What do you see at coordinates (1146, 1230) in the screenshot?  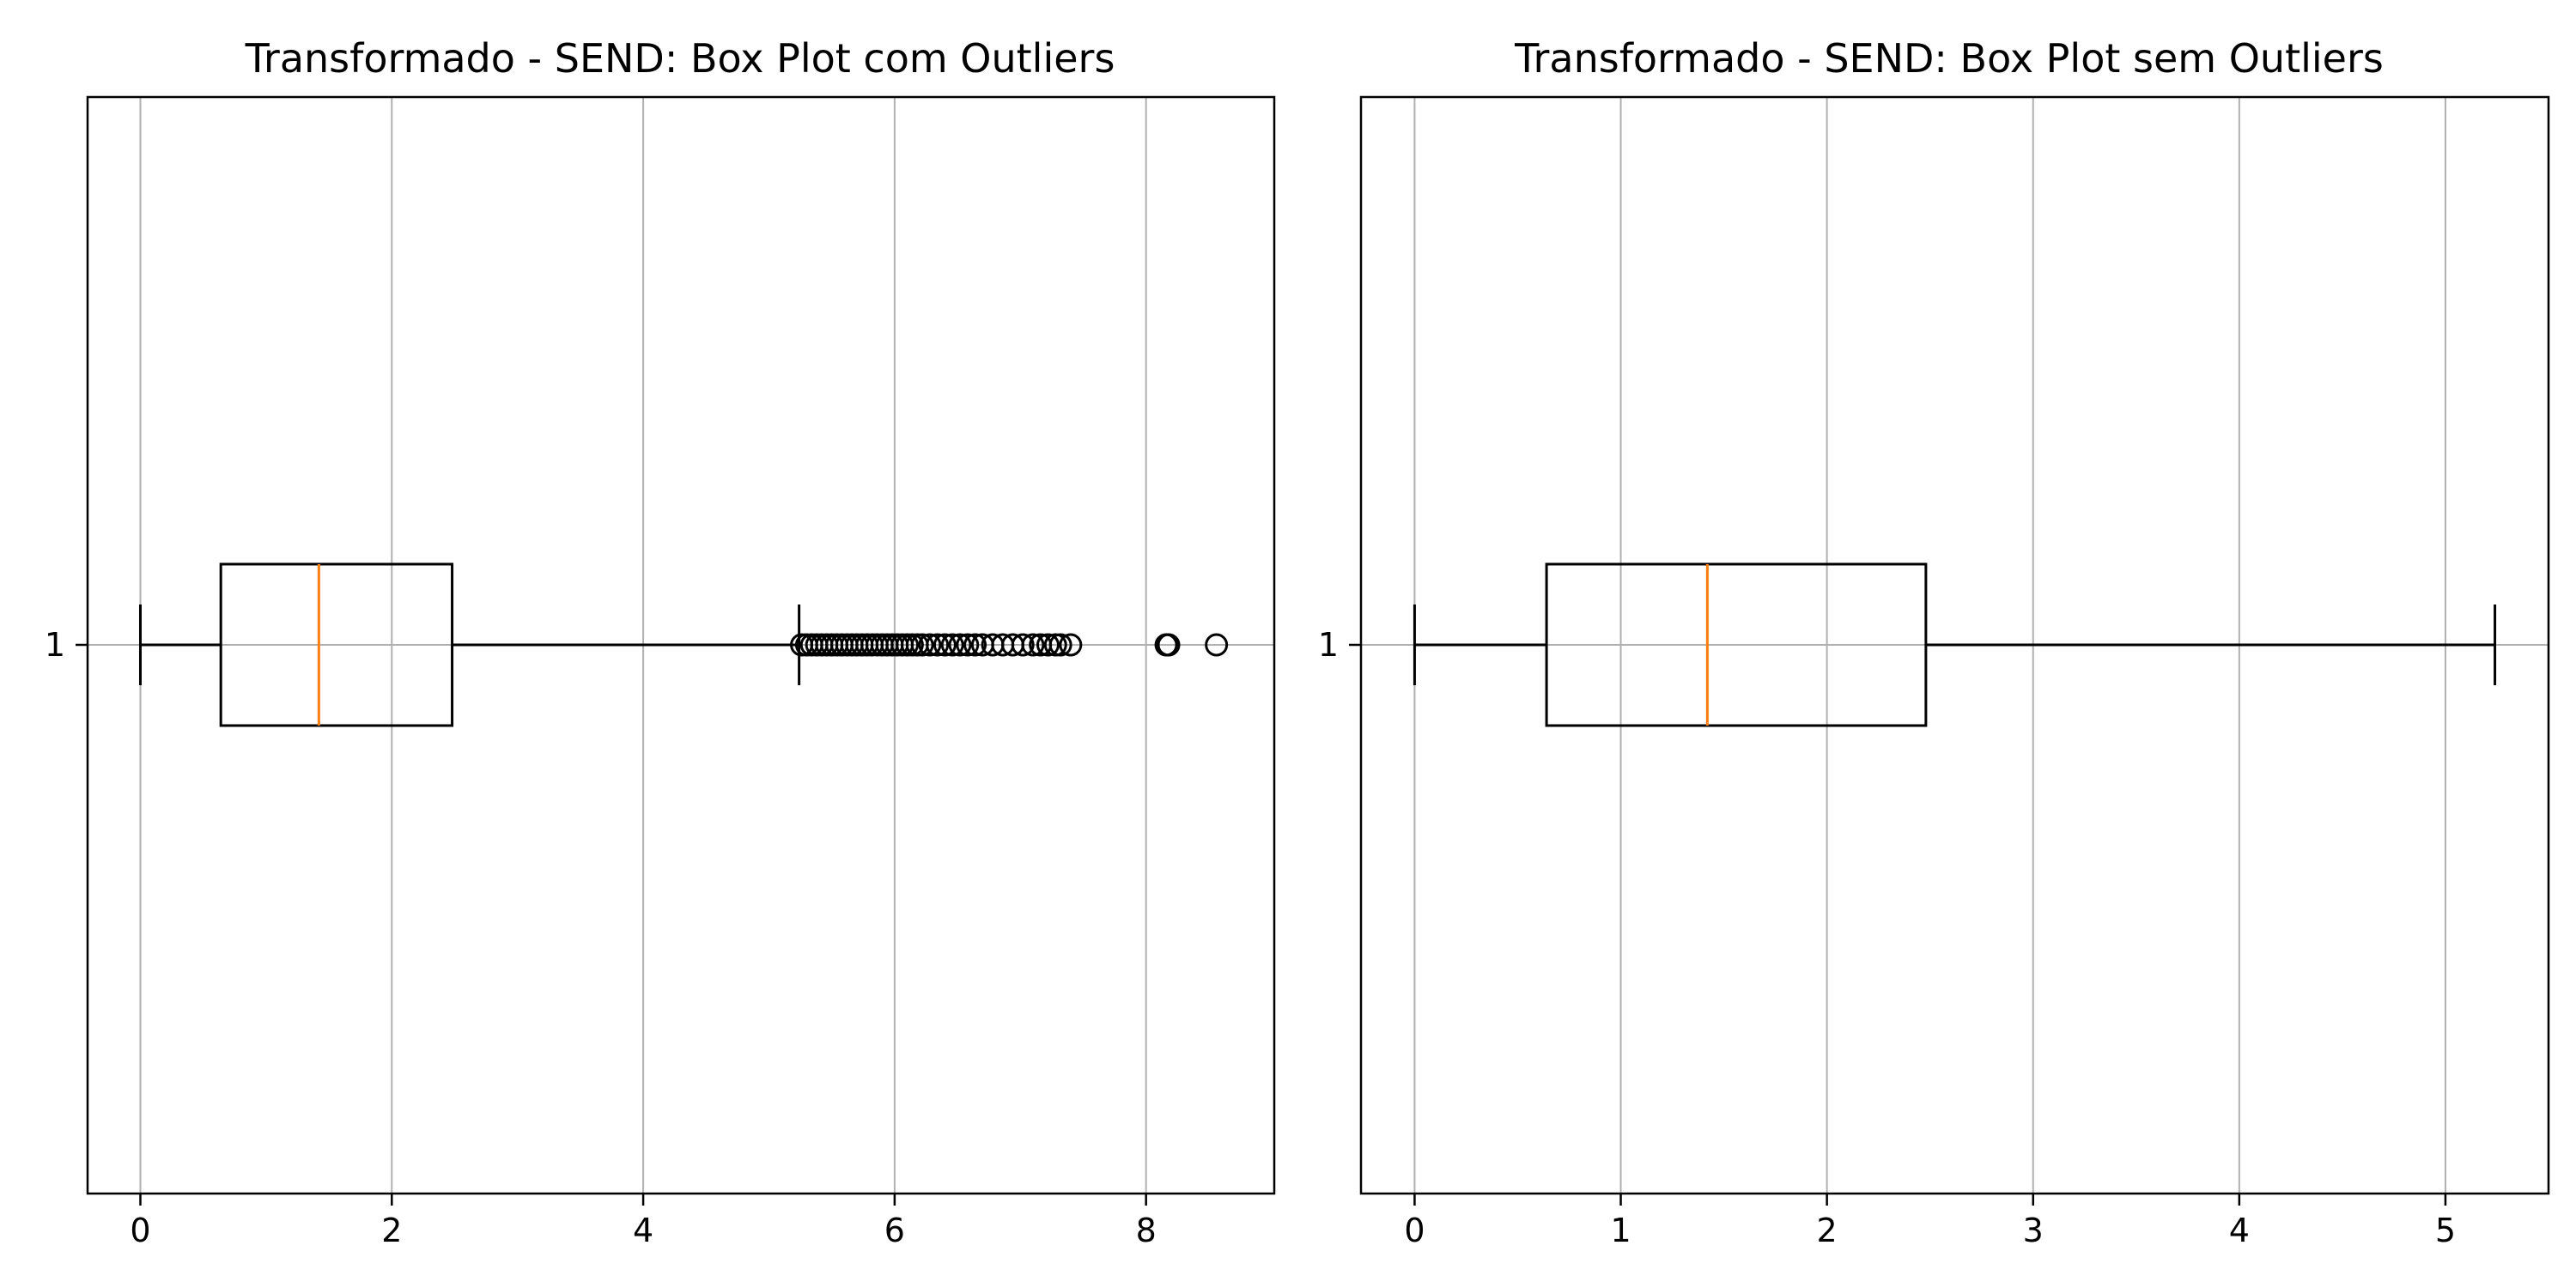 I see `x-tick-label: 8` at bounding box center [1146, 1230].